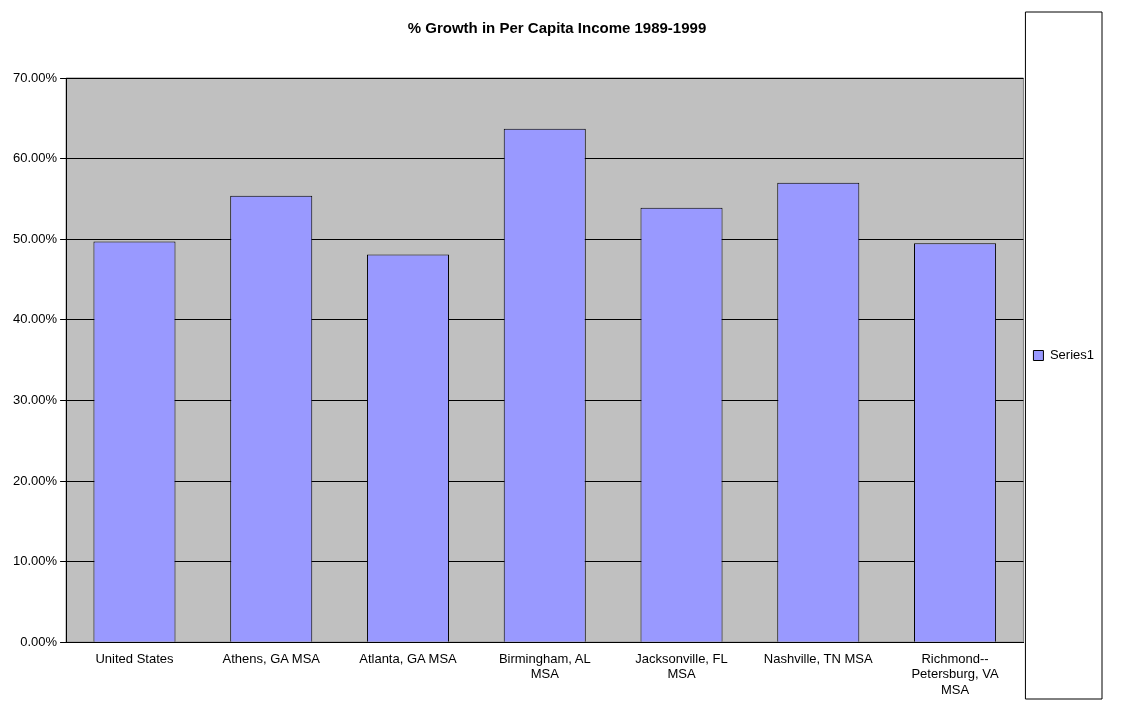 Image resolution: width=1124 pixels, height=711 pixels. Describe the element at coordinates (408, 658) in the screenshot. I see `x-tick-label: Atlanta, GA MSA` at that location.